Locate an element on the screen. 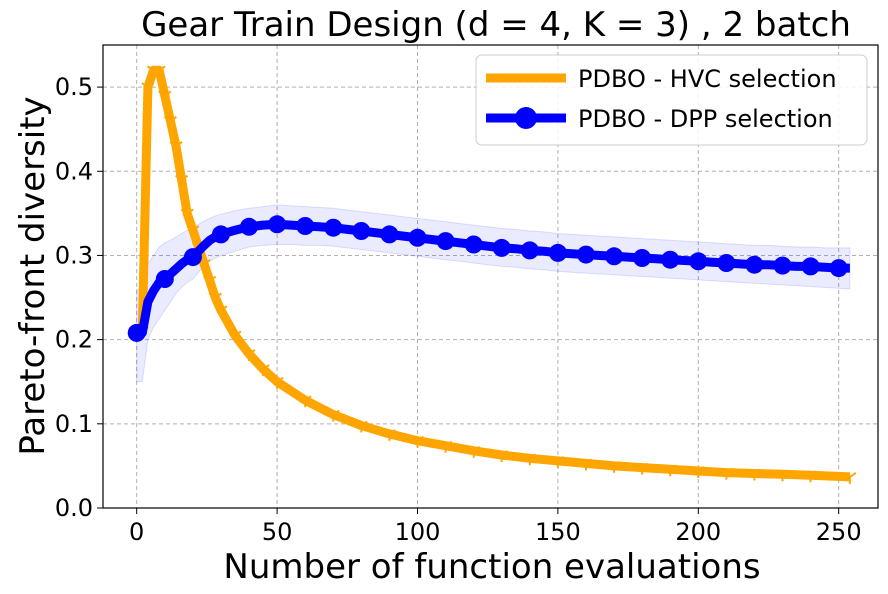  y-tick-label: 0.5 is located at coordinates (74, 87).